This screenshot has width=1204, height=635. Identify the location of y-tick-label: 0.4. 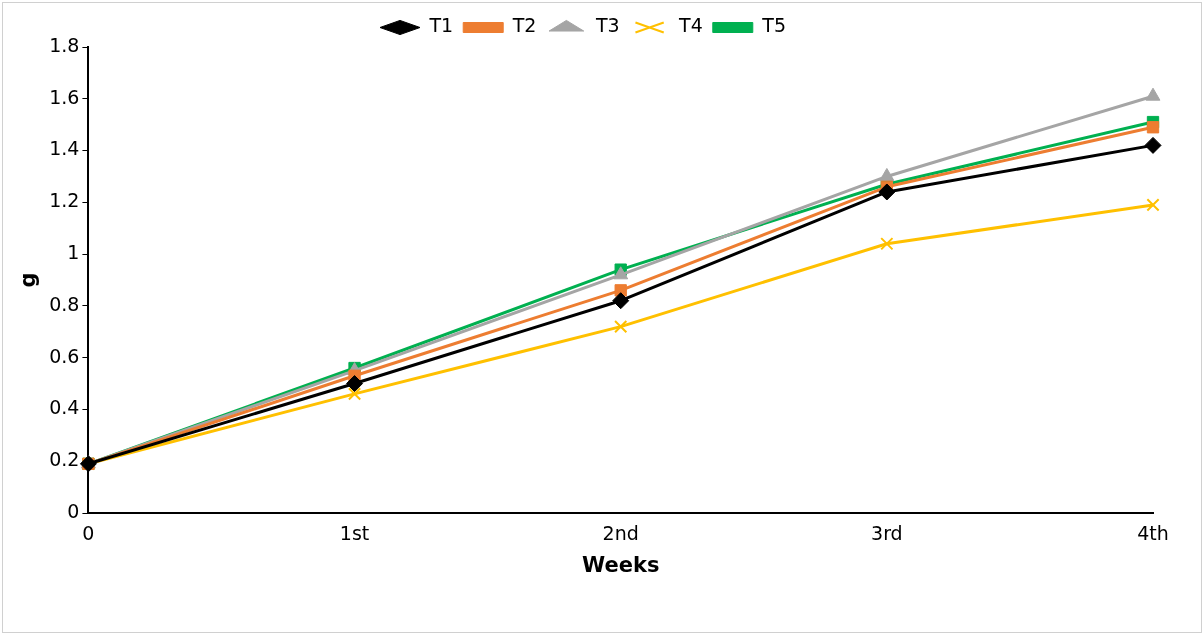
(64, 407).